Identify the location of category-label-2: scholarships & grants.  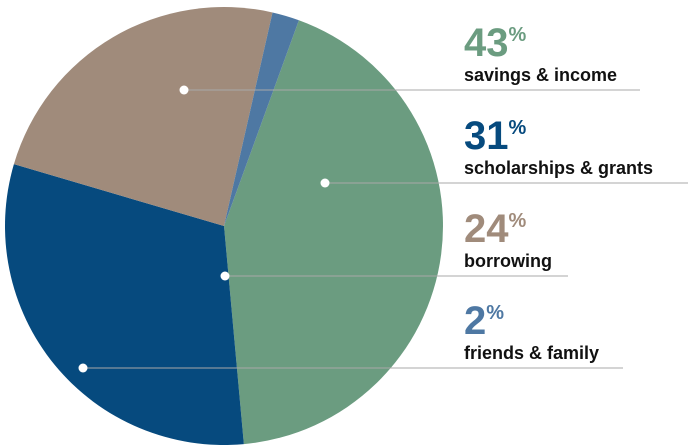
(558, 168).